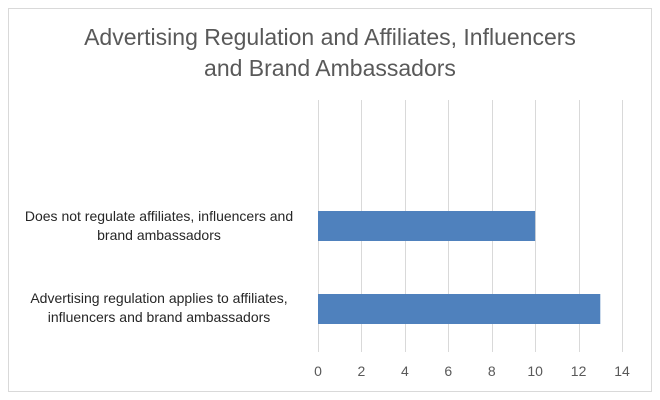 This screenshot has height=400, width=660. What do you see at coordinates (448, 371) in the screenshot?
I see `x-tick-label-6: 6` at bounding box center [448, 371].